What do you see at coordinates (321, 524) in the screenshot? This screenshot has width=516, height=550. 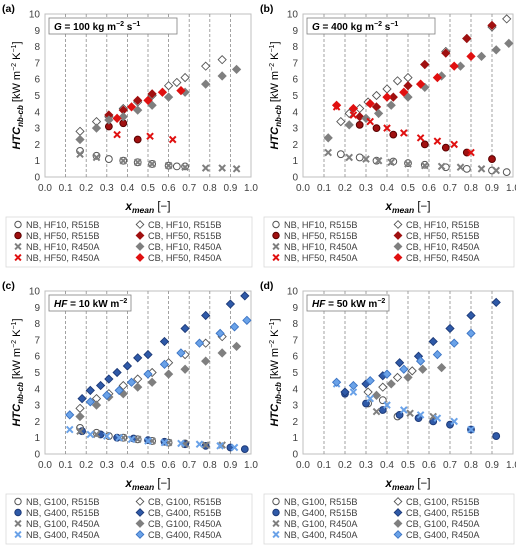 I see `legend-label: NB, G100, R450A` at bounding box center [321, 524].